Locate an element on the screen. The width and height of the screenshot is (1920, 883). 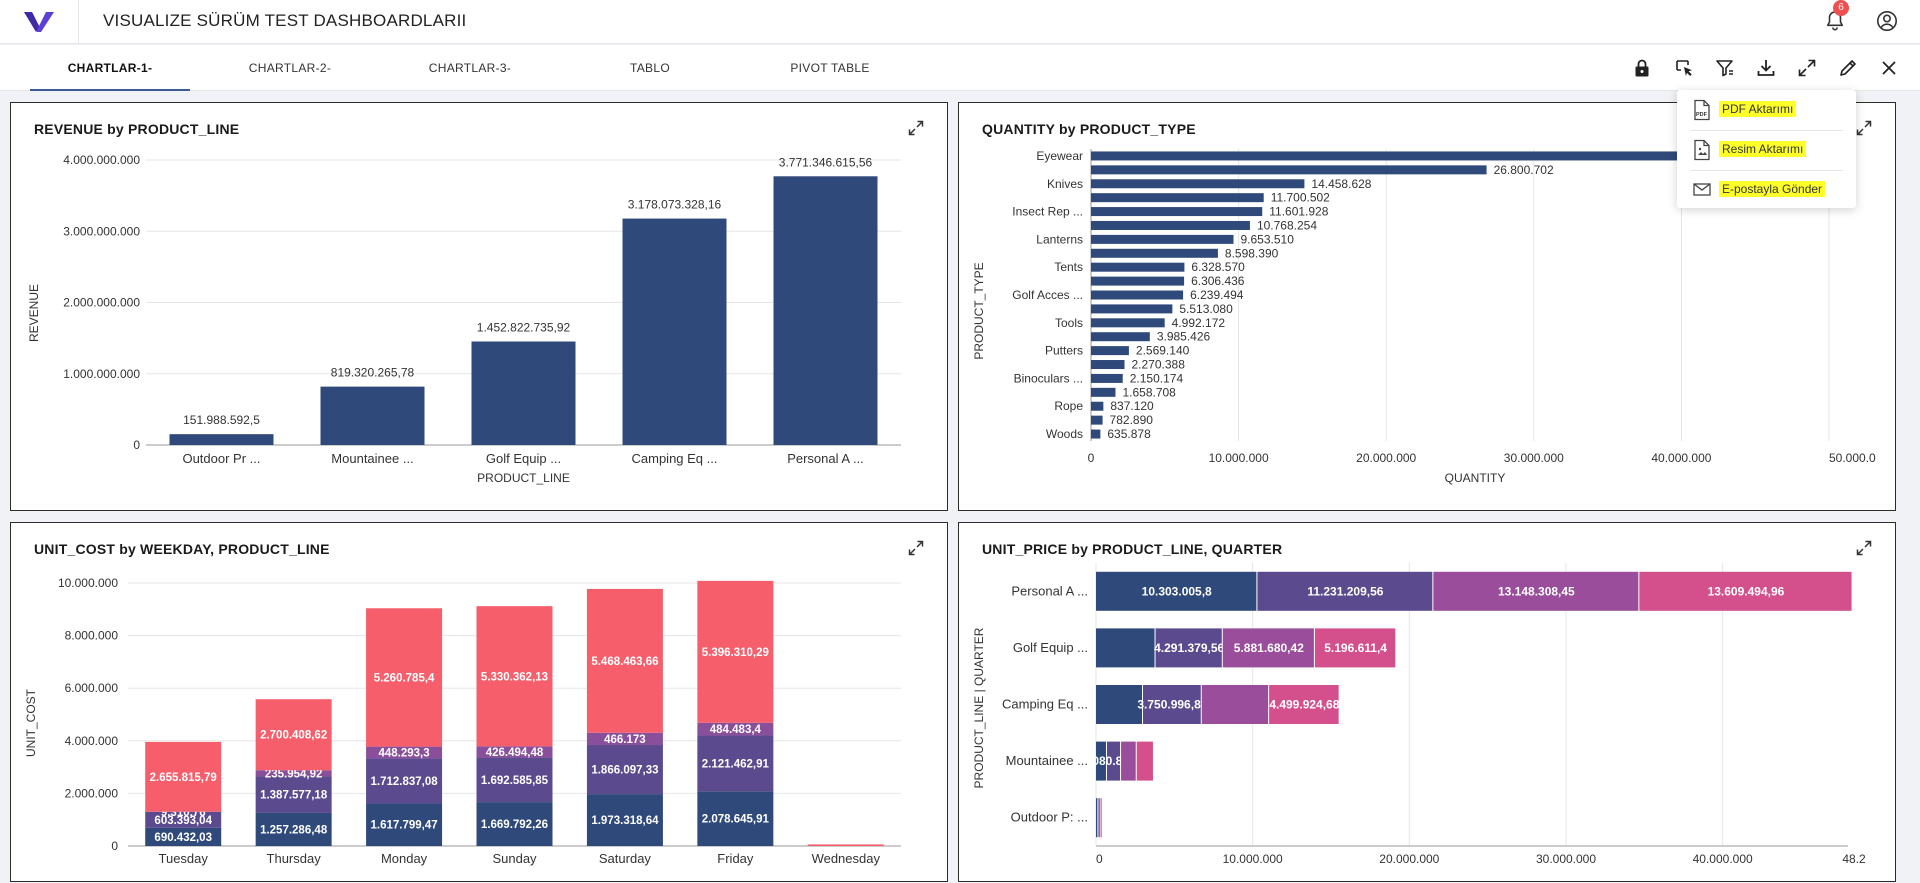
segment-value-label: 1.973.318,64 is located at coordinates (625, 821).